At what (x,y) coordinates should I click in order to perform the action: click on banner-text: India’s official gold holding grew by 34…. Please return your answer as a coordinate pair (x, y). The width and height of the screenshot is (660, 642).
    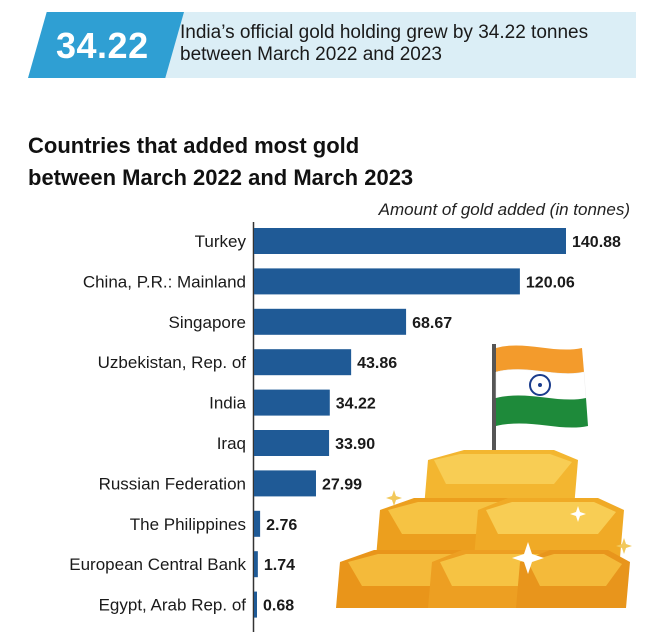
    Looking at the image, I should click on (400, 44).